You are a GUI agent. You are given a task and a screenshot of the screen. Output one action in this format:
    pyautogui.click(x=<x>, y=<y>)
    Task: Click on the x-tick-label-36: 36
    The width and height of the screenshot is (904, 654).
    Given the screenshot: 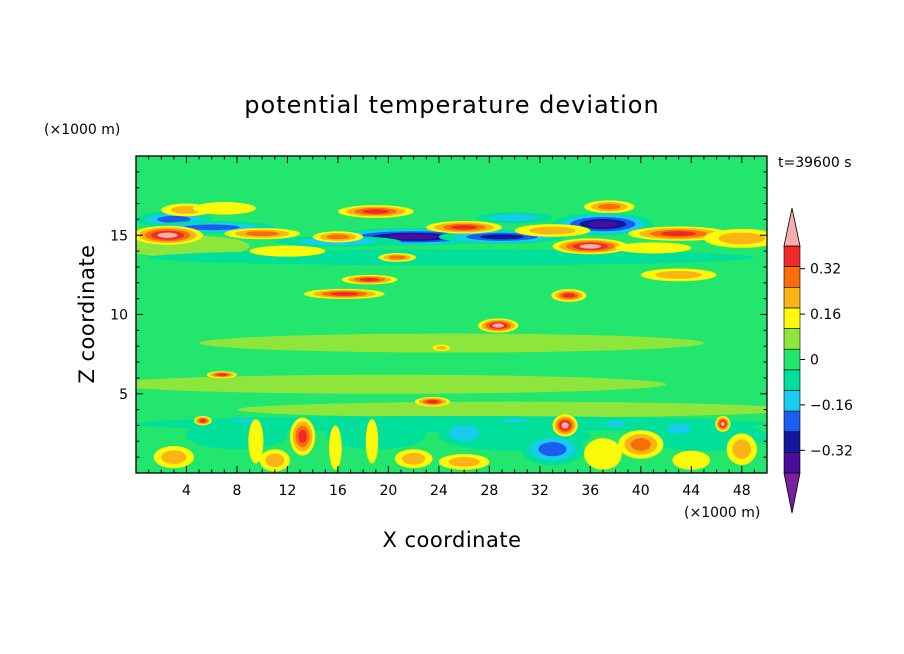 What is the action you would take?
    pyautogui.click(x=590, y=491)
    